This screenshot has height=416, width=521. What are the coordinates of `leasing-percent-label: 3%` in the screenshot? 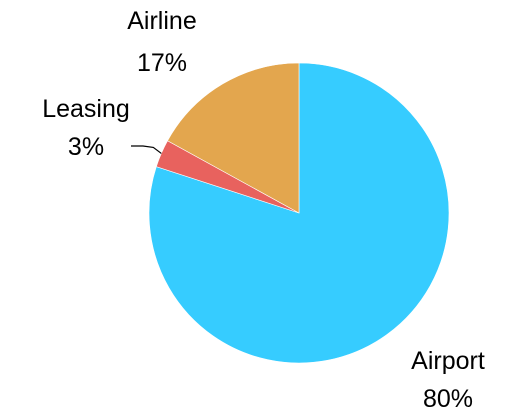 It's located at (86, 147).